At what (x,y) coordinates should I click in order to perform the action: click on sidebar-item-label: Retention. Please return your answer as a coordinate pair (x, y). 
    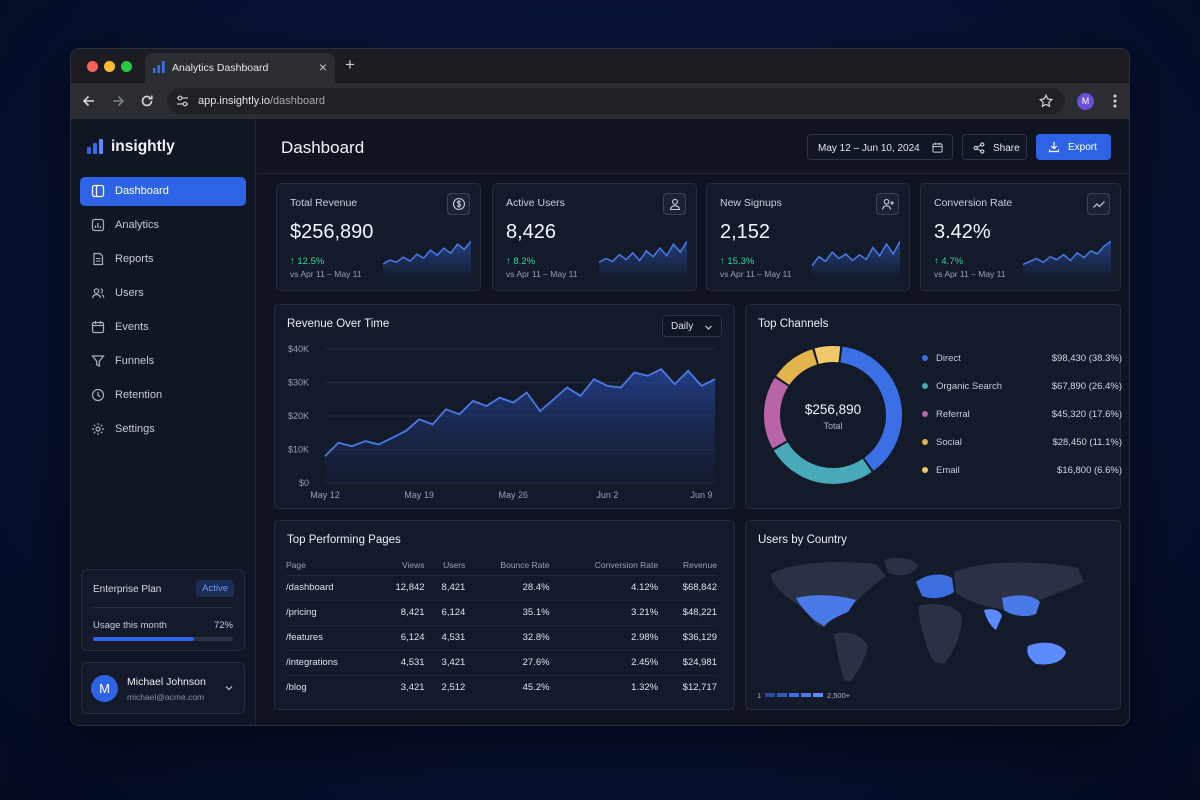
    Looking at the image, I should click on (139, 395).